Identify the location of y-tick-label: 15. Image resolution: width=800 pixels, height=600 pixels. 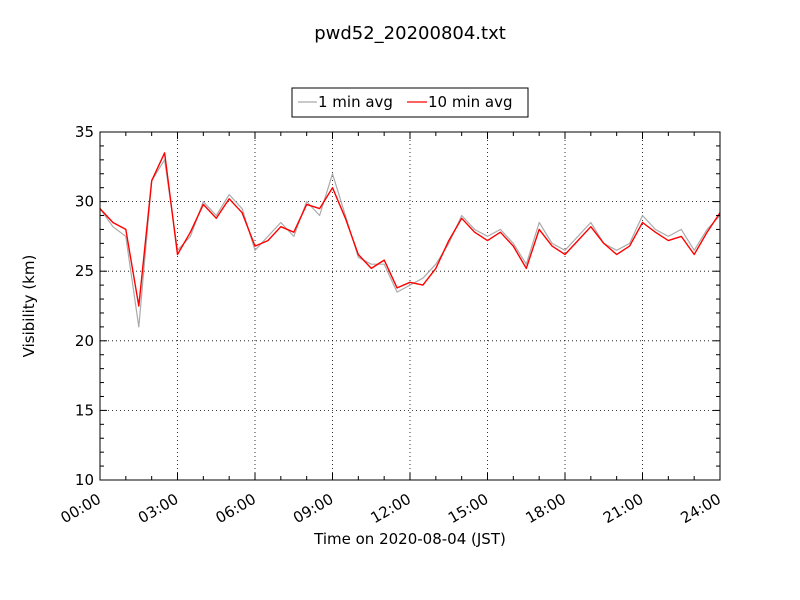
(84, 410).